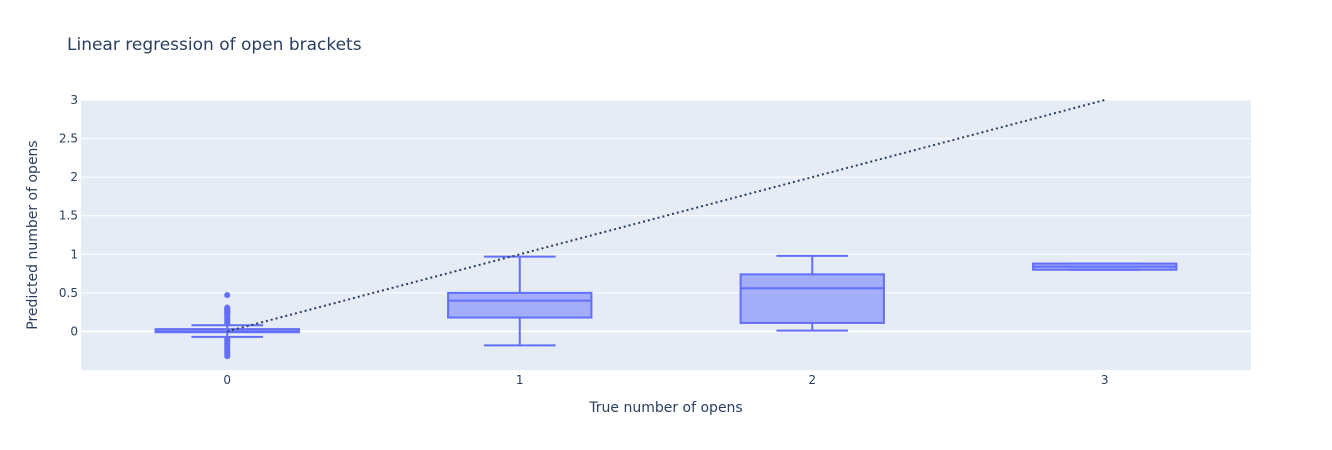  What do you see at coordinates (1105, 380) in the screenshot?
I see `x-tick-label: 3` at bounding box center [1105, 380].